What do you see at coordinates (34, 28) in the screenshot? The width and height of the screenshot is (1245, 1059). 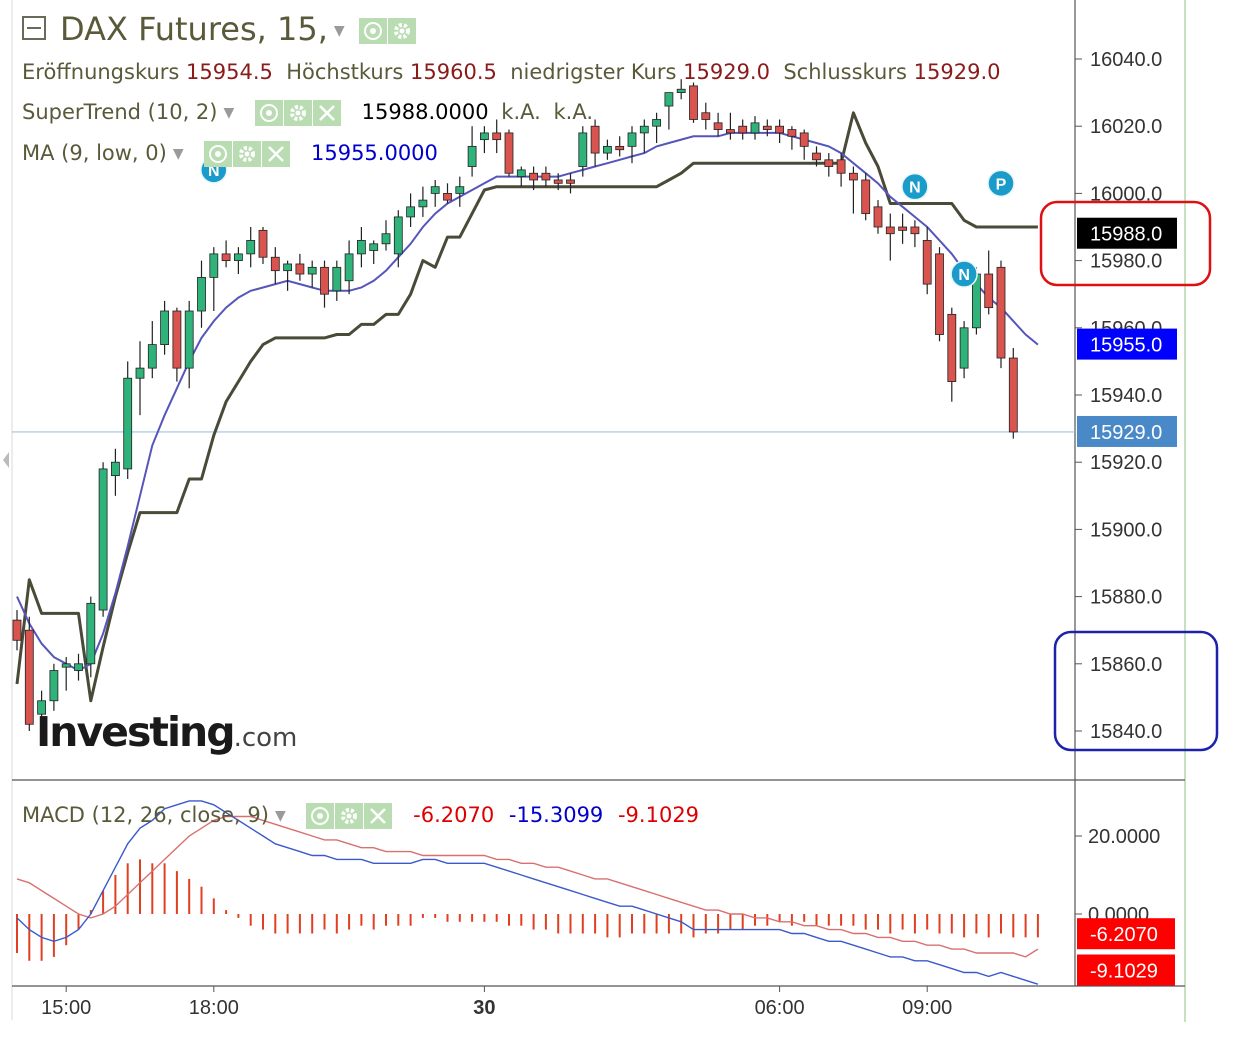 I see `collapse-icon` at bounding box center [34, 28].